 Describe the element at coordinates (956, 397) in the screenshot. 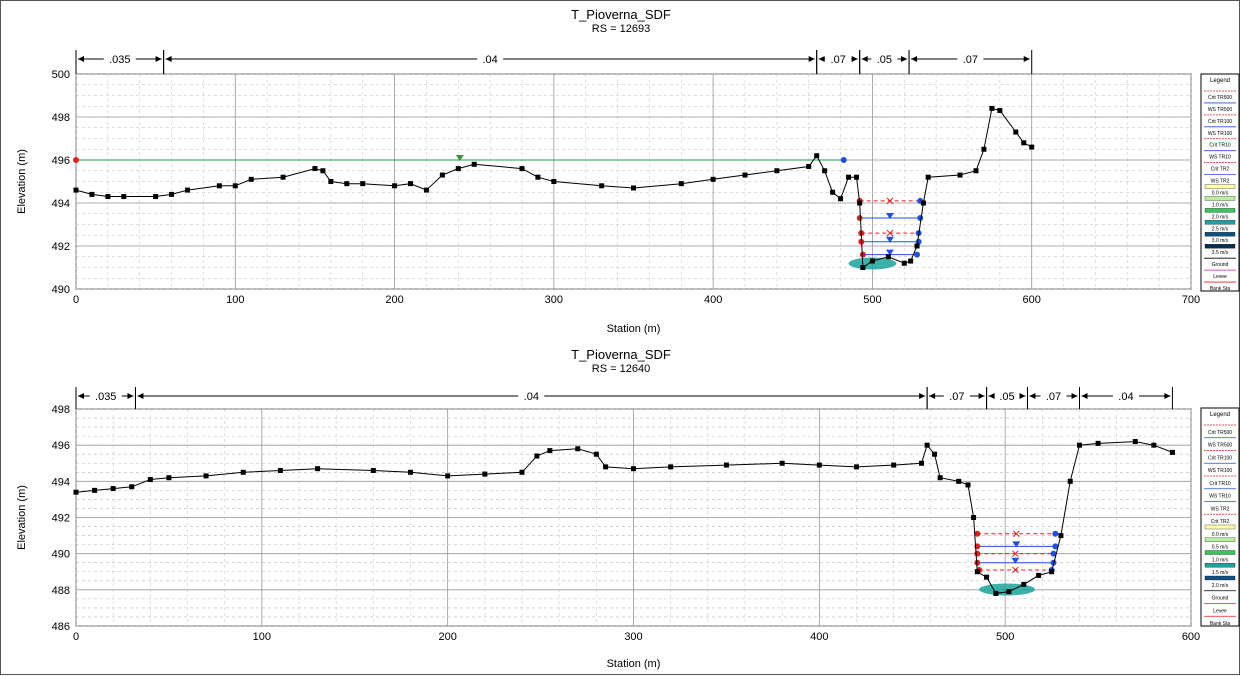

I see `chart-2-zone-label-2: .07` at that location.